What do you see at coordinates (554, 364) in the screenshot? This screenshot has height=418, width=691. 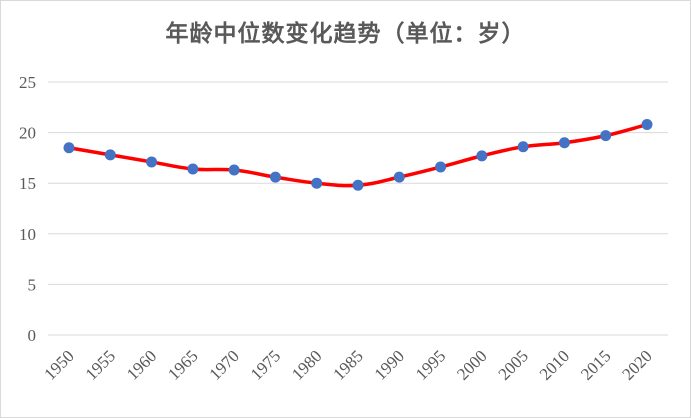 I see `x-tick-label: 2010` at bounding box center [554, 364].